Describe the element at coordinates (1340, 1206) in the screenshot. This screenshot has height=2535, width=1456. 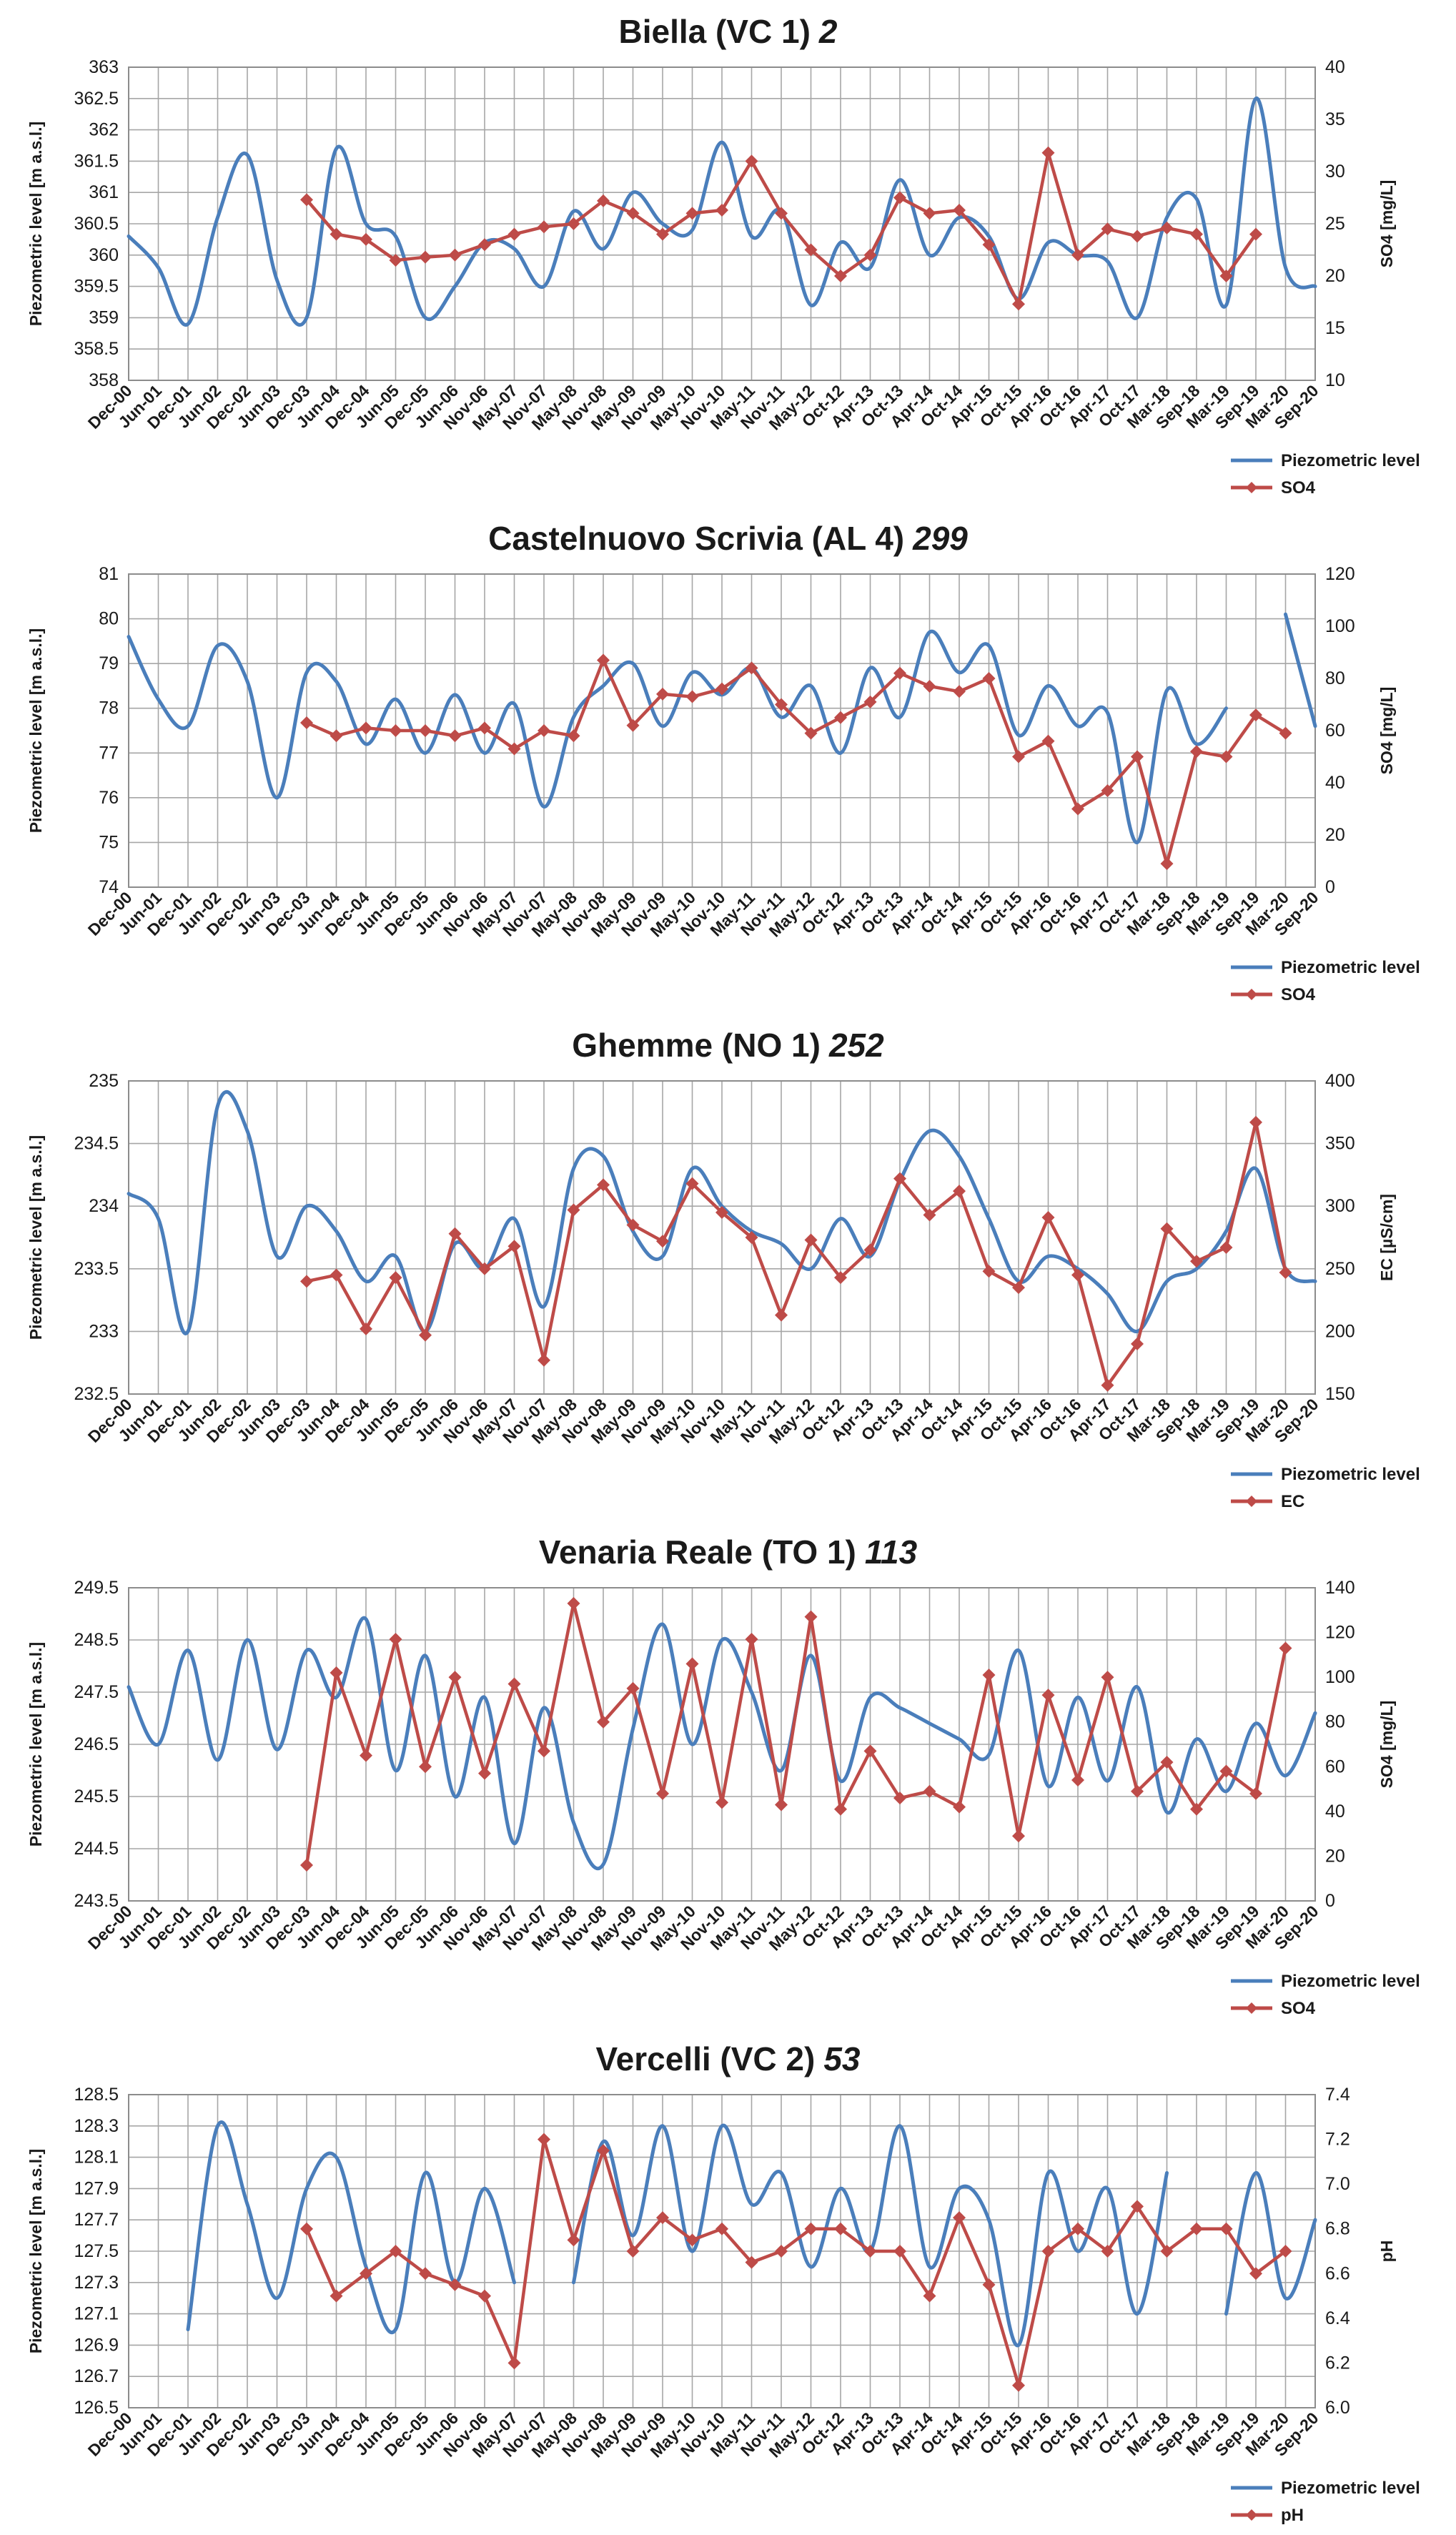
I see `y2-tick-label: 300` at that location.